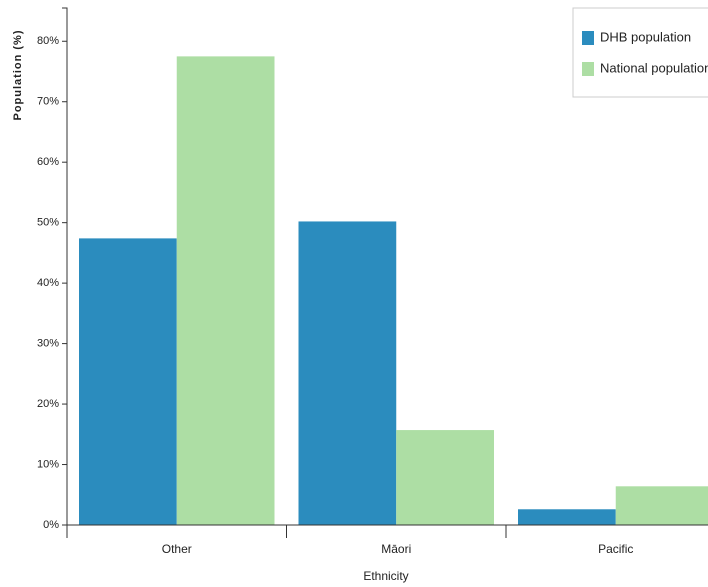 This screenshot has height=587, width=708. What do you see at coordinates (48, 404) in the screenshot?
I see `y-tick-label: 20%` at bounding box center [48, 404].